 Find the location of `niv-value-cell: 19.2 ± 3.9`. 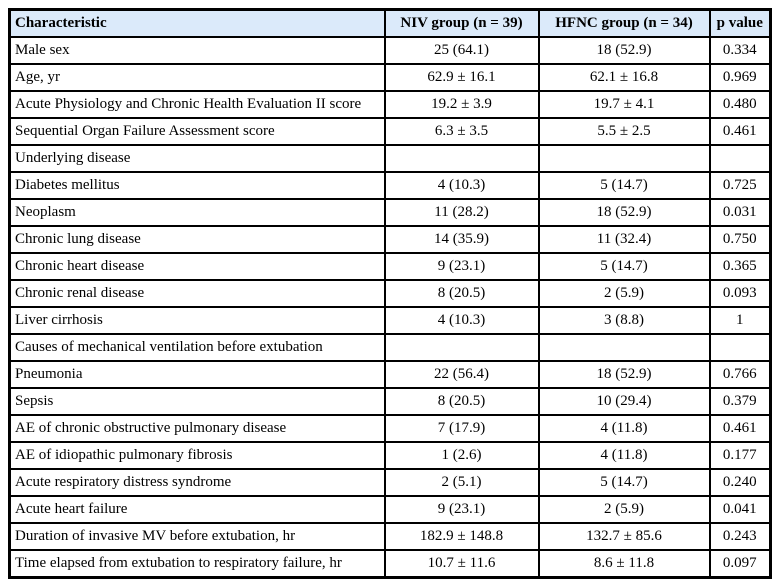

niv-value-cell: 19.2 ± 3.9 is located at coordinates (461, 104).